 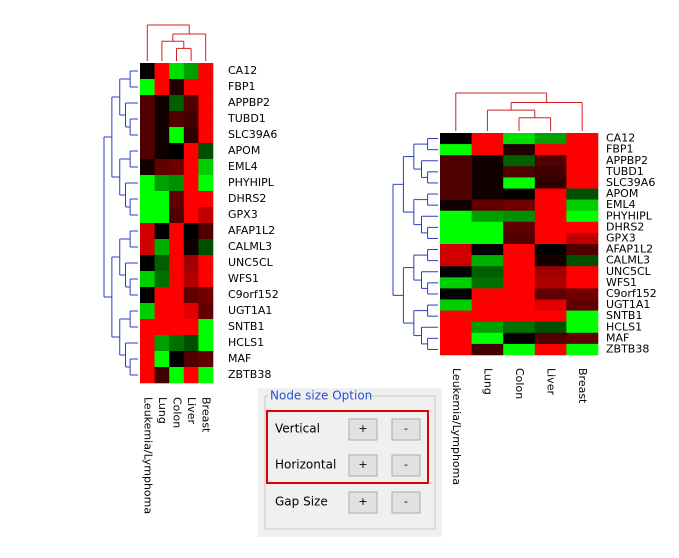 I want to click on gene-label: WFS1, so click(x=243, y=278).